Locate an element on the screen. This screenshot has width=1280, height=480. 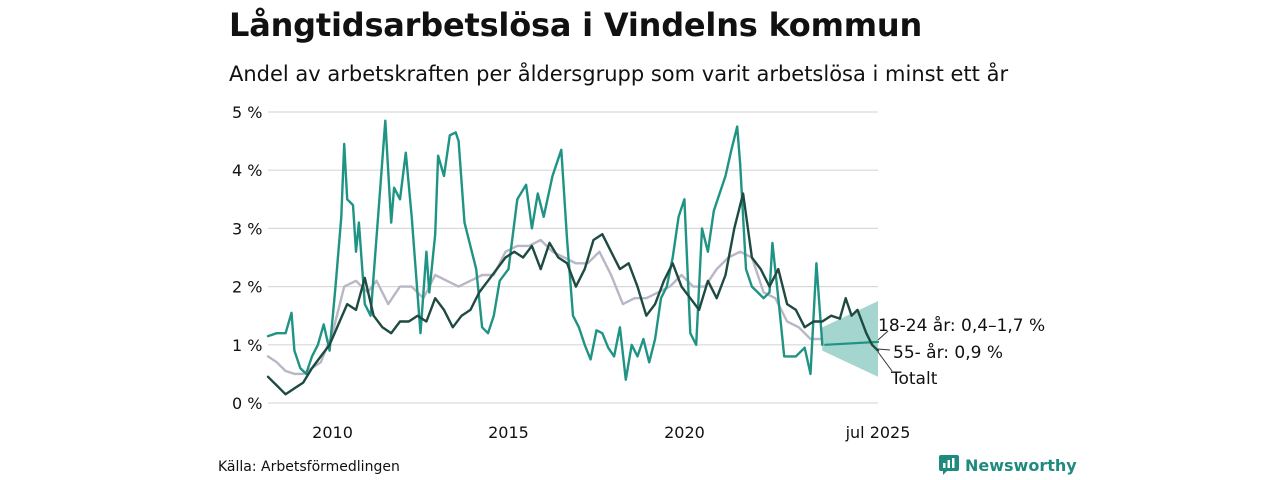
y-tick-label: 2 % is located at coordinates (247, 287).